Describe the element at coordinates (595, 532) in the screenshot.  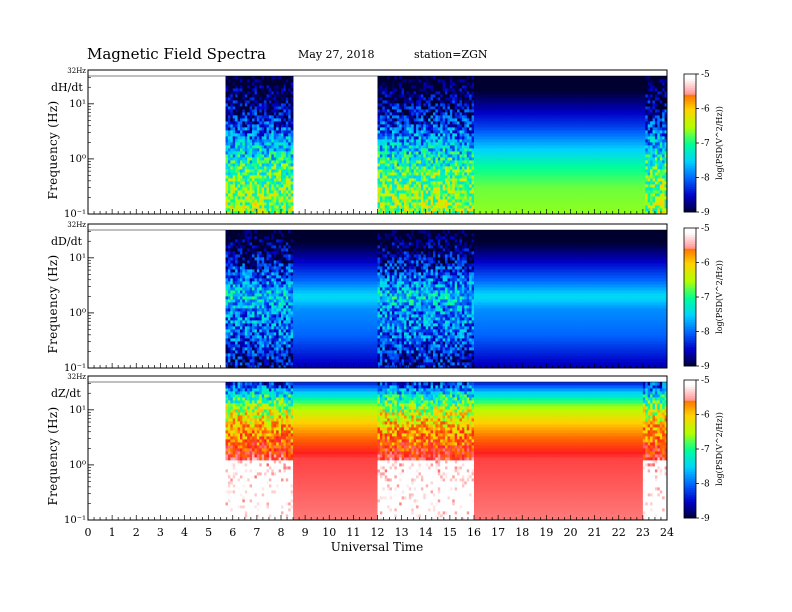
I see `x-tick-label: 21` at that location.